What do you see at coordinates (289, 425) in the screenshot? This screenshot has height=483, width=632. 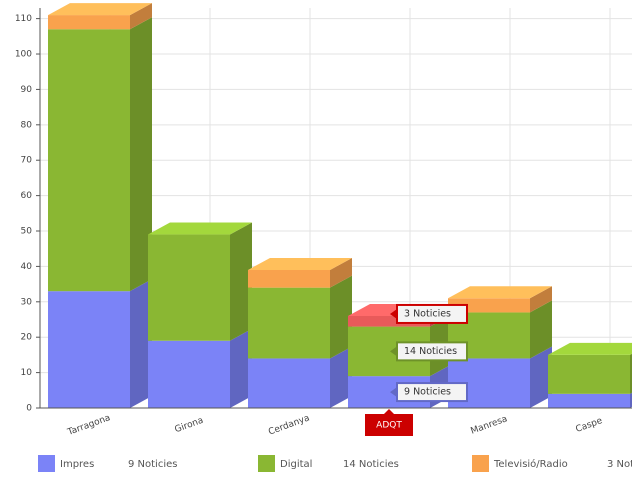 I see `x-tick-label: Cerdanya` at bounding box center [289, 425].